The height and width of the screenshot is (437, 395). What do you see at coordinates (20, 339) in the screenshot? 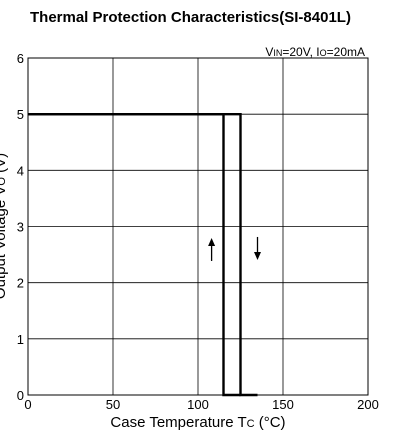
I see `y-tick-label: 1` at bounding box center [20, 339].